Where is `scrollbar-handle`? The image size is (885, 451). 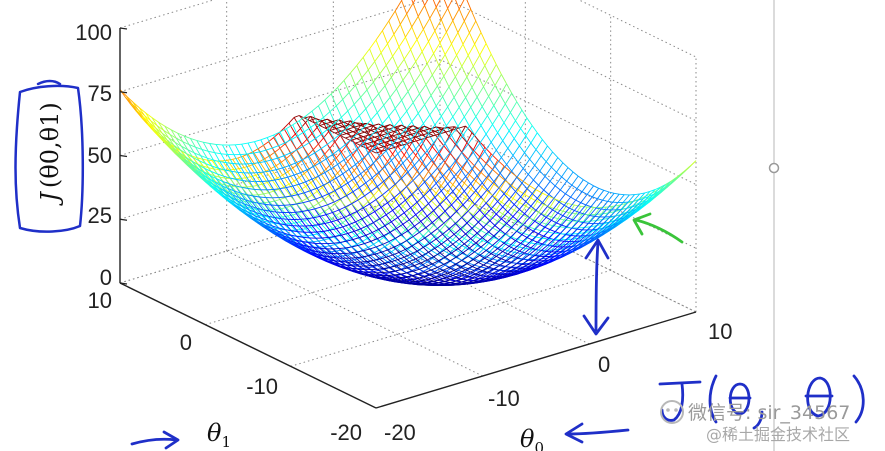
scrollbar-handle is located at coordinates (774, 168).